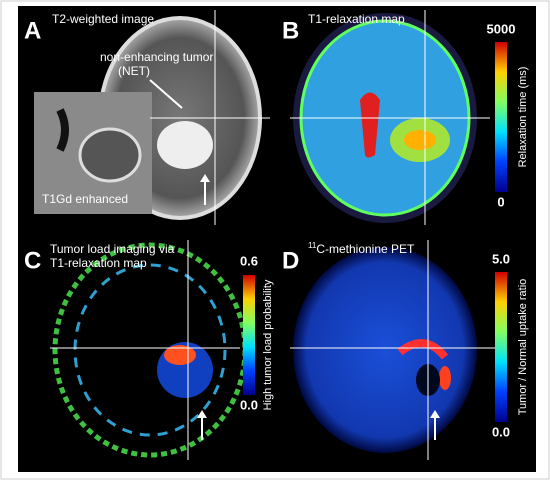 The image size is (550, 485). What do you see at coordinates (501, 28) in the screenshot?
I see `colorbar-max: 5000` at bounding box center [501, 28].